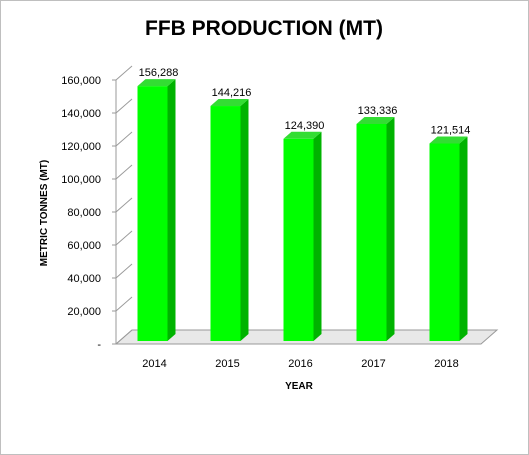 This screenshot has height=455, width=529. Describe the element at coordinates (84, 312) in the screenshot. I see `y-tick-label: 20,000` at that location.